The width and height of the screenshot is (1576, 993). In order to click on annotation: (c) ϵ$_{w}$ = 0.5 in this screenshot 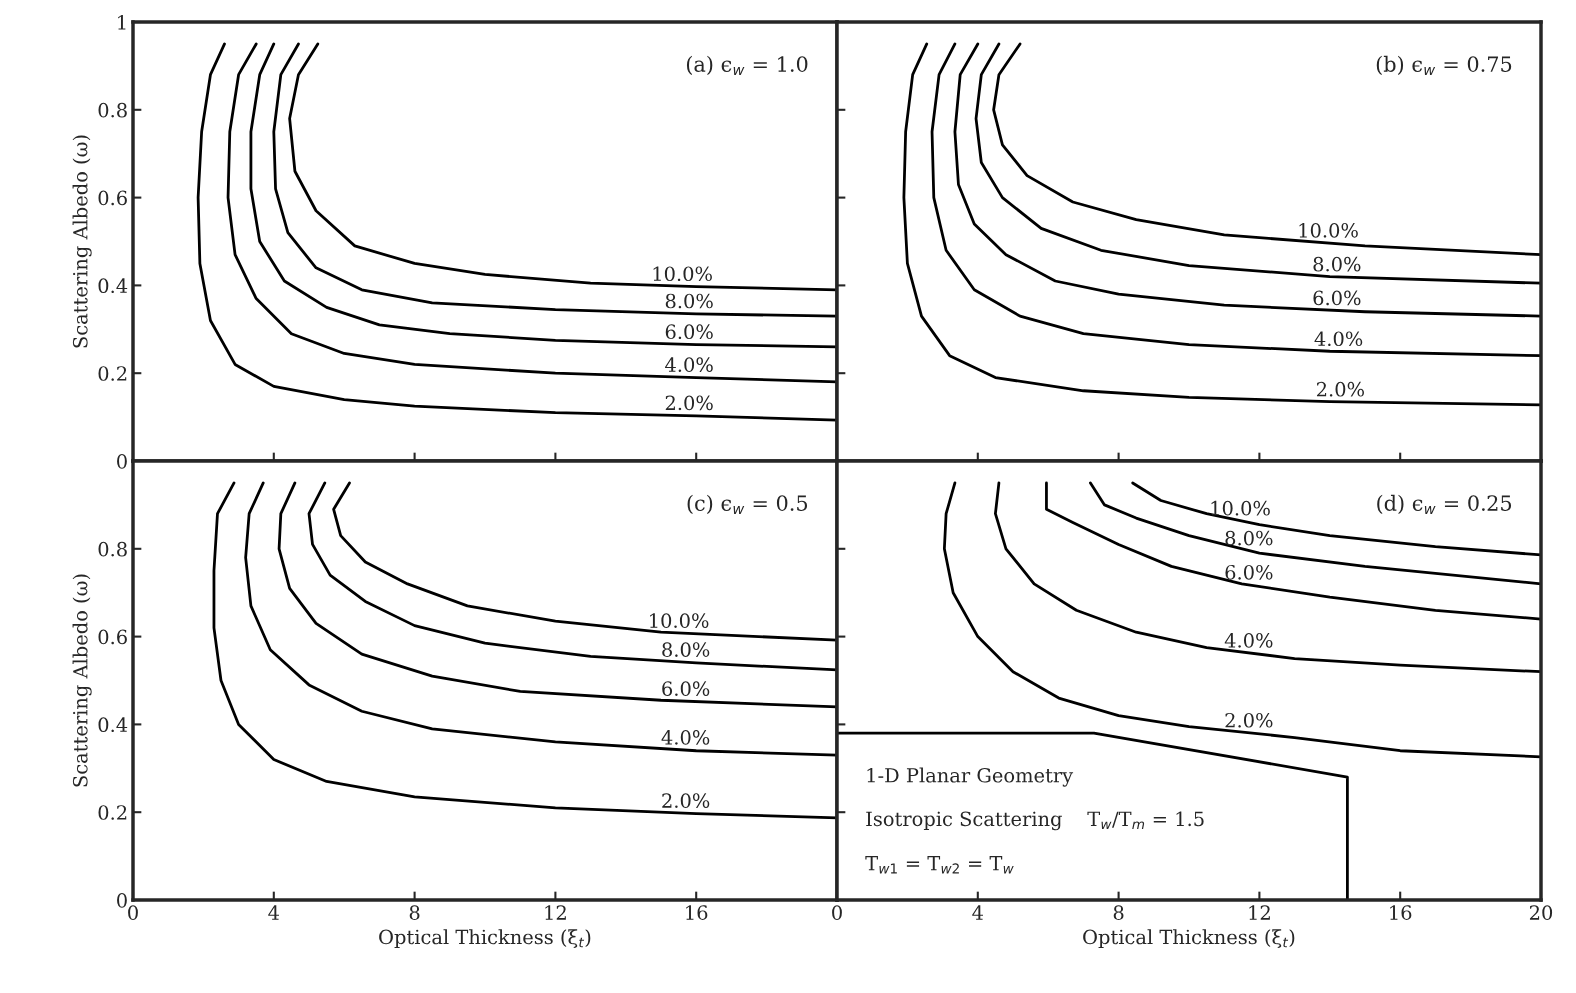, I will do `click(747, 504)`.